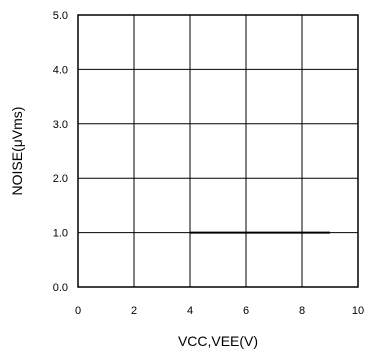 The image size is (380, 356). Describe the element at coordinates (60, 179) in the screenshot. I see `y-tick-label: 2.0` at that location.